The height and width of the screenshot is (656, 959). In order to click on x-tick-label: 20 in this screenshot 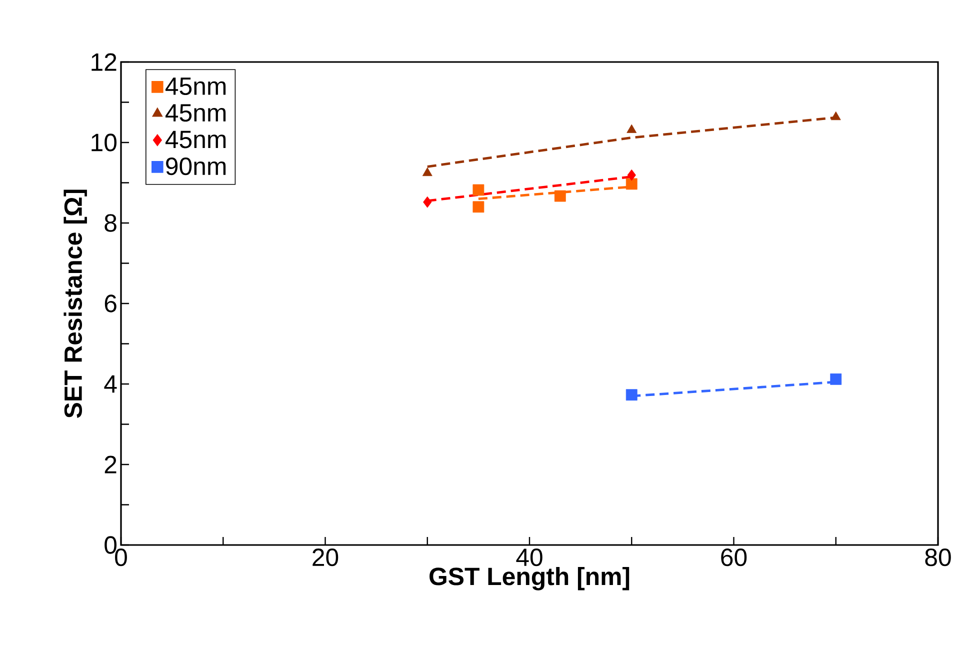, I will do `click(325, 557)`.